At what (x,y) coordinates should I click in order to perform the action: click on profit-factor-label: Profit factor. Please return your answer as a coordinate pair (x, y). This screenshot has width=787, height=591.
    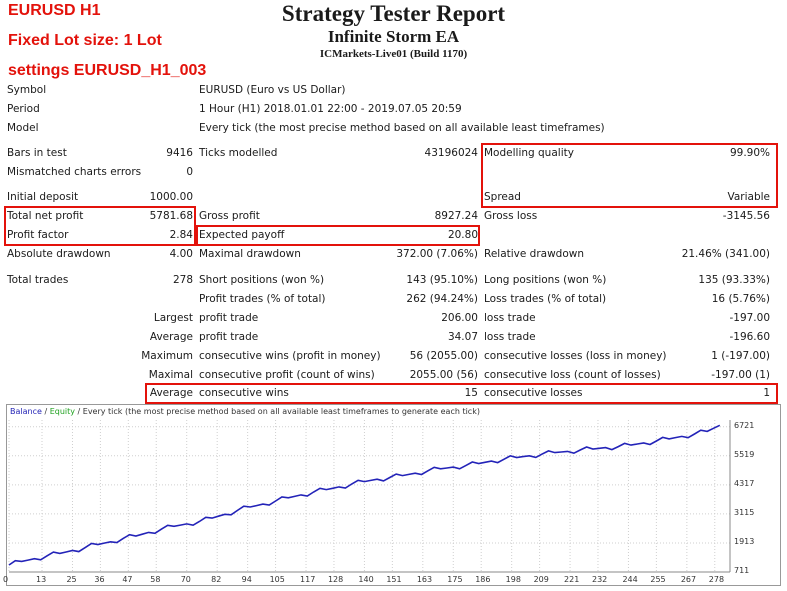
    Looking at the image, I should click on (38, 235).